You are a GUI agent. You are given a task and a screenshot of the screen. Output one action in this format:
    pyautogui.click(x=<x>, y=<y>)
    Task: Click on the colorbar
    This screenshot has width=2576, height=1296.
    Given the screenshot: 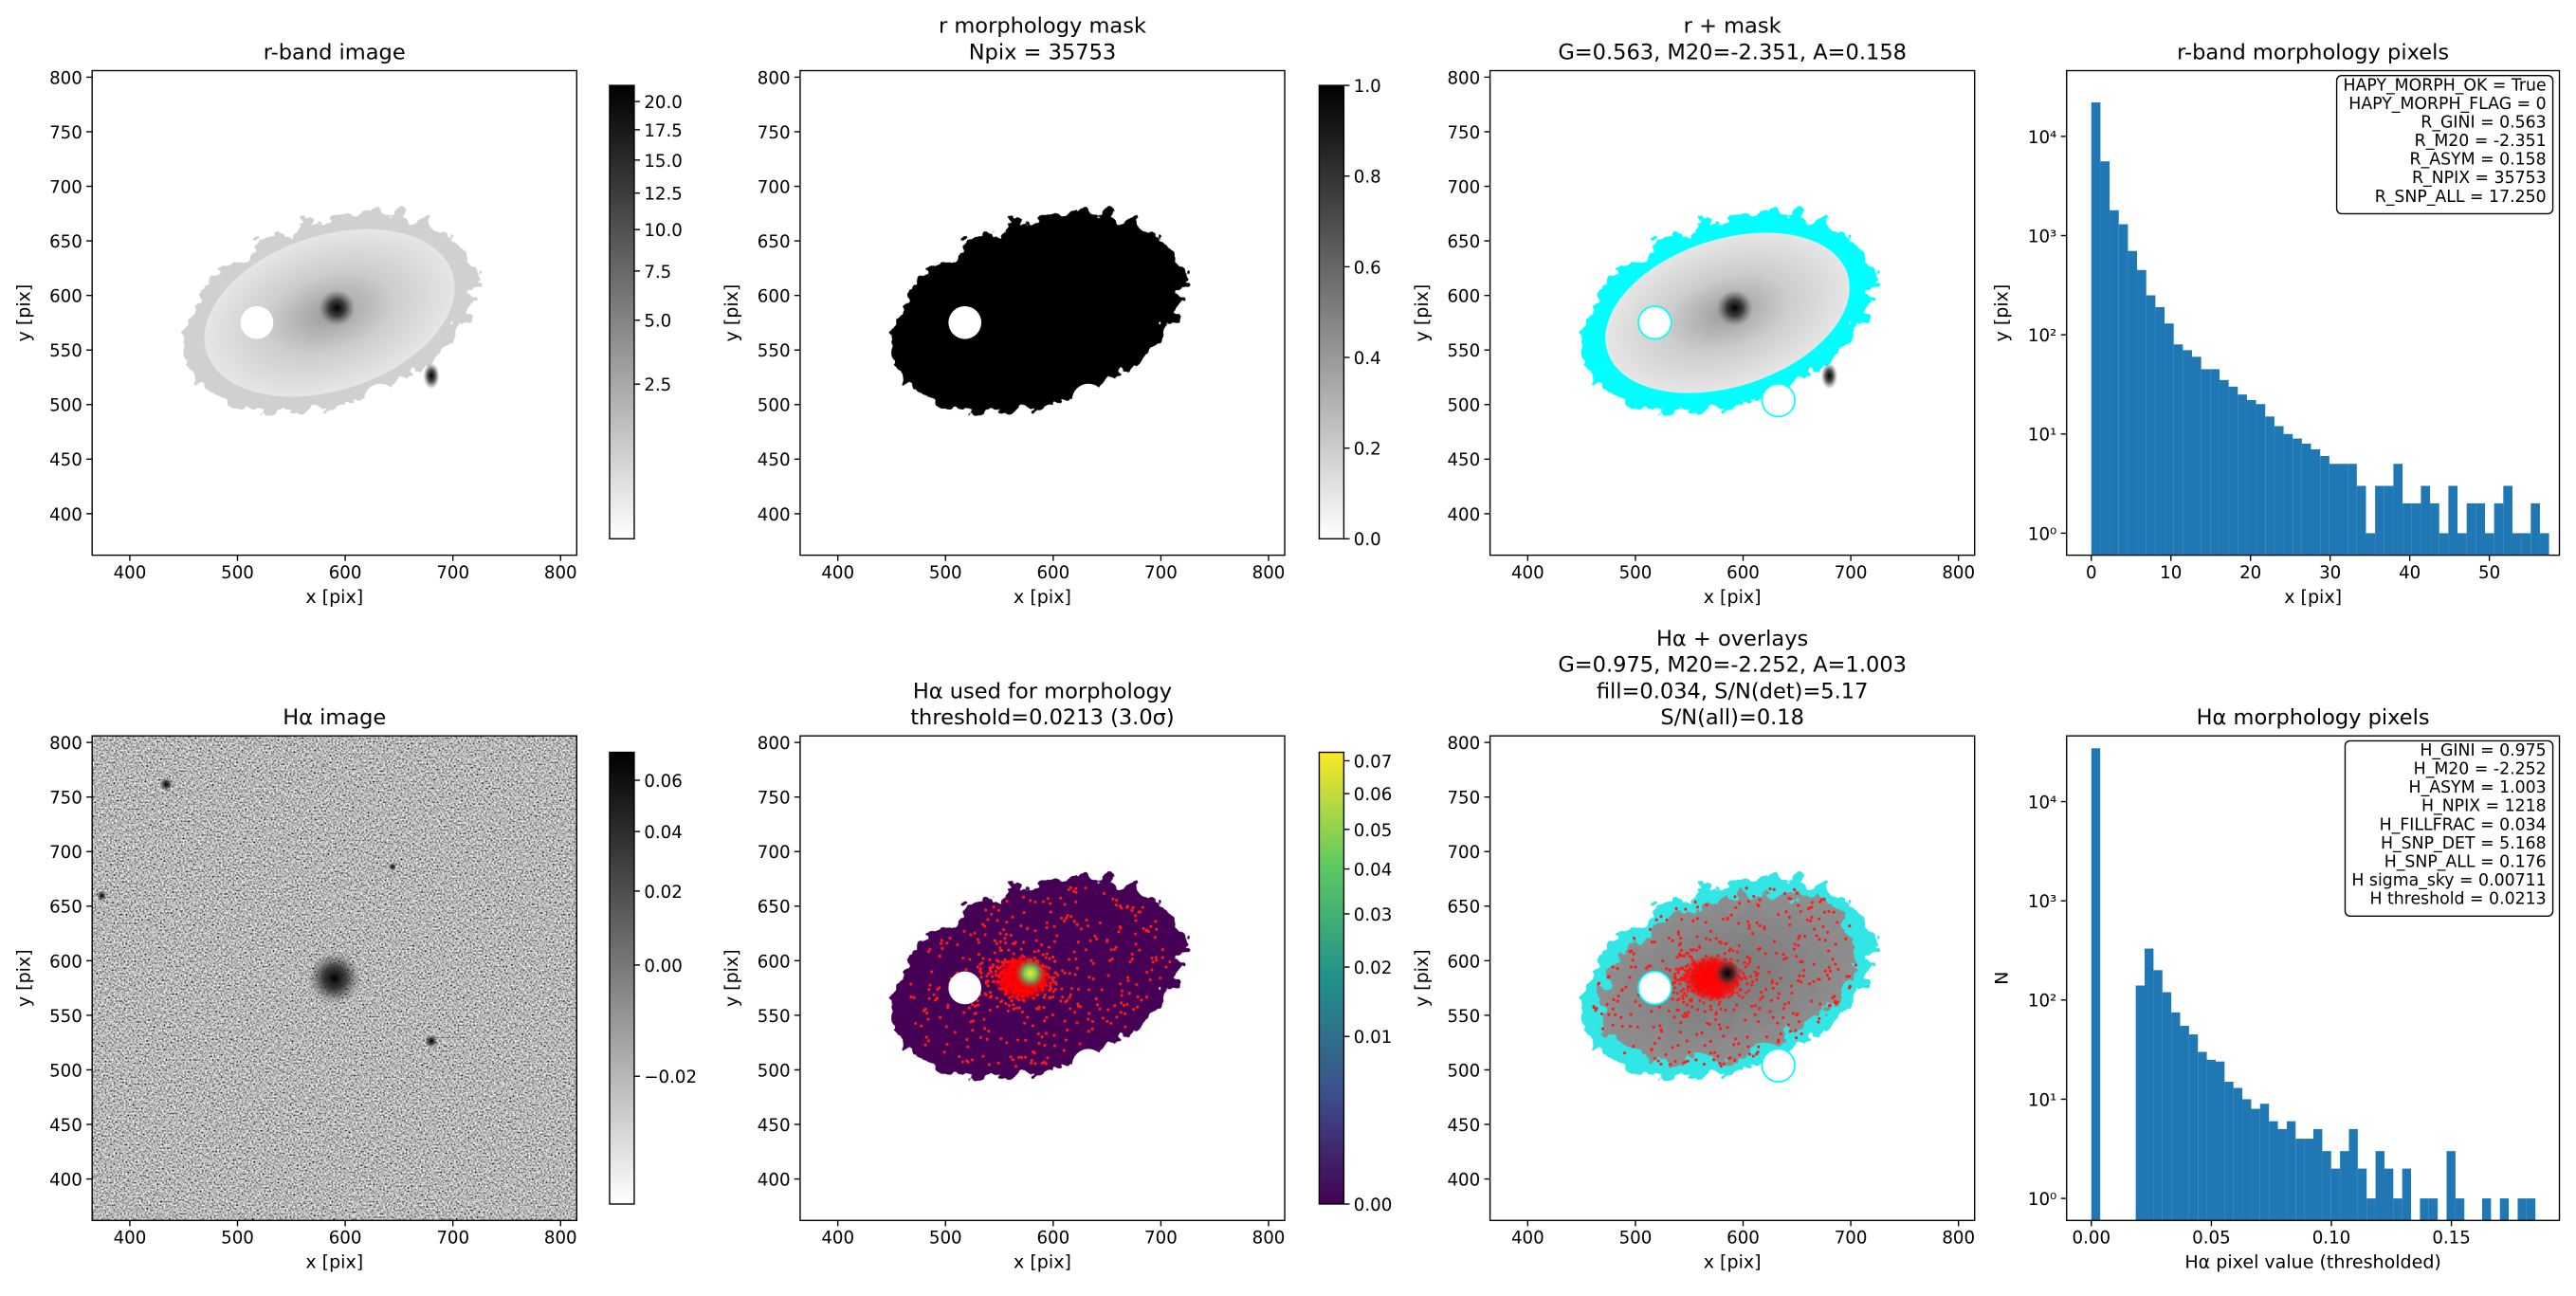 What is the action you would take?
    pyautogui.click(x=1331, y=311)
    